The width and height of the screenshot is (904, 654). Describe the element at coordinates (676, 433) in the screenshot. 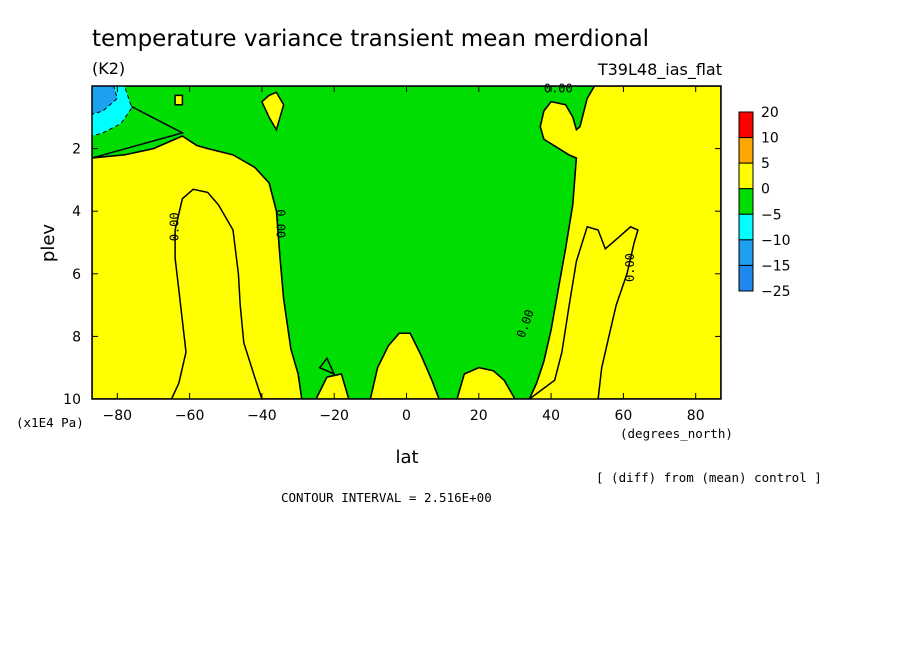

I see `x-units-label: (degrees_north)` at that location.